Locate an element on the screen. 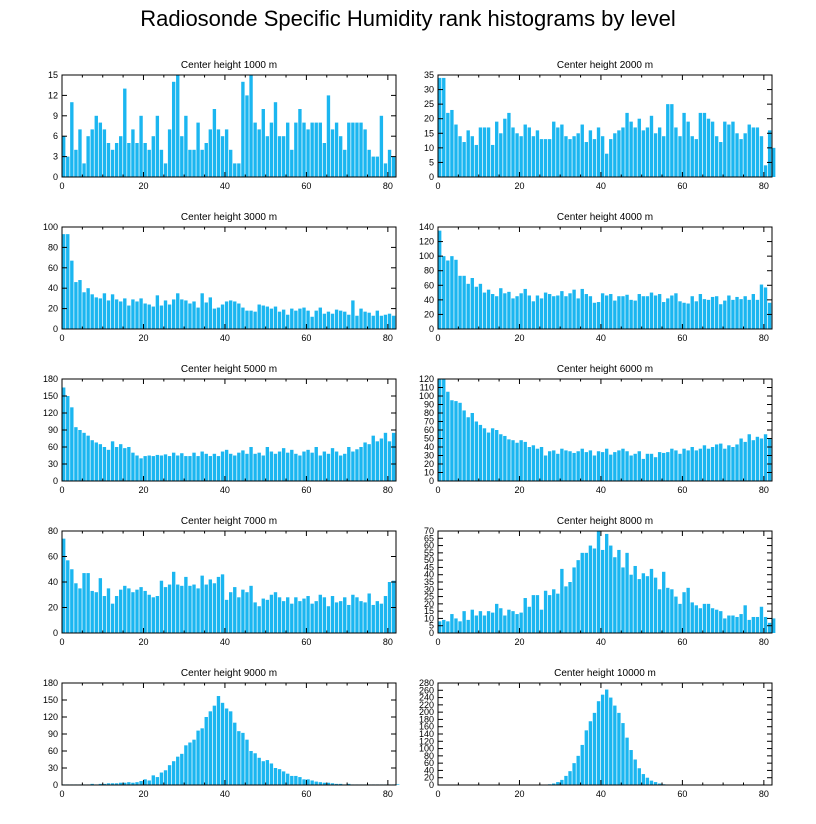  panel-10-y-tick-label: 180 is located at coordinates (426, 719).